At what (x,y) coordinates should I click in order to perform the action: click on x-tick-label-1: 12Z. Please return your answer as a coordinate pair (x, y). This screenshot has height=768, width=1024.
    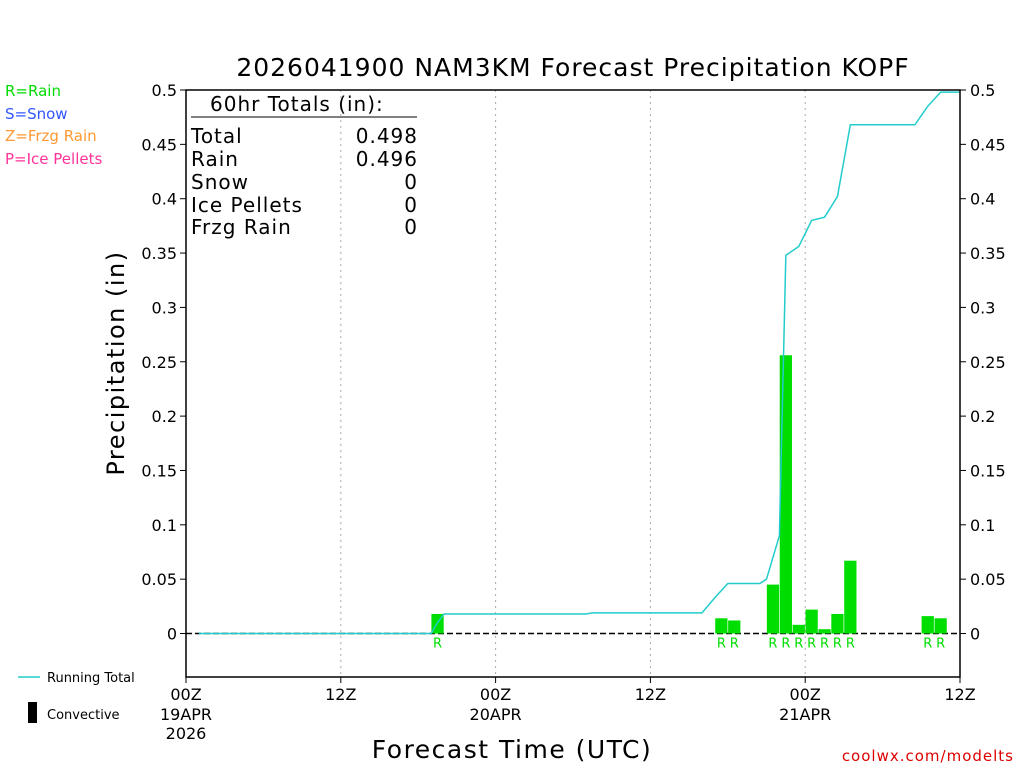
    Looking at the image, I should click on (340, 694).